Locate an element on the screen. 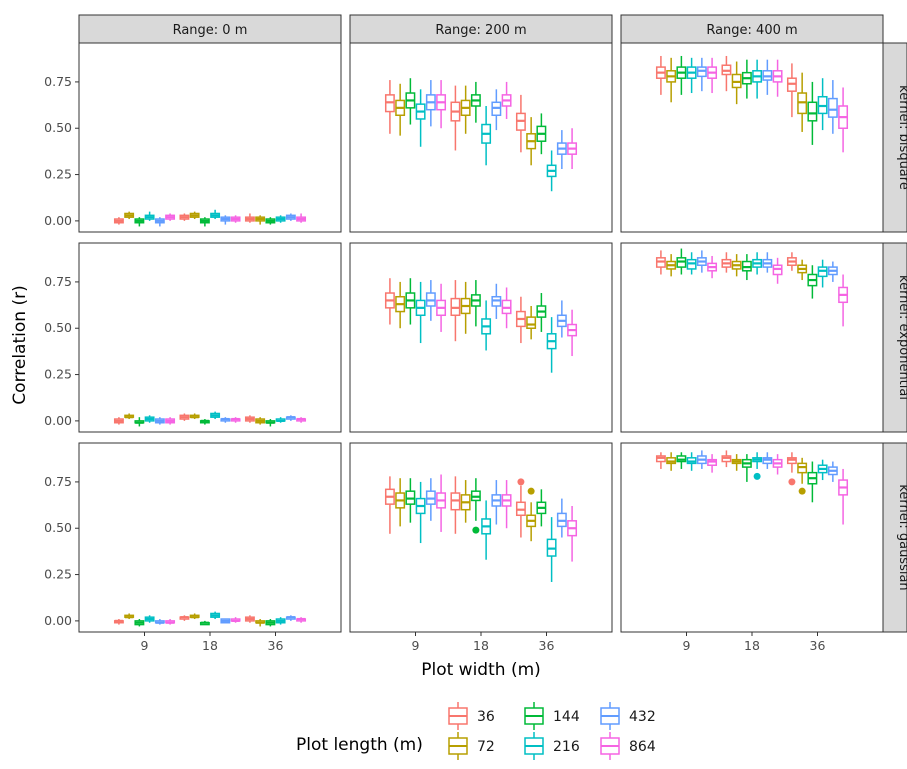 The height and width of the screenshot is (769, 907). y-axis-title: Correlation (r) is located at coordinates (20, 344).